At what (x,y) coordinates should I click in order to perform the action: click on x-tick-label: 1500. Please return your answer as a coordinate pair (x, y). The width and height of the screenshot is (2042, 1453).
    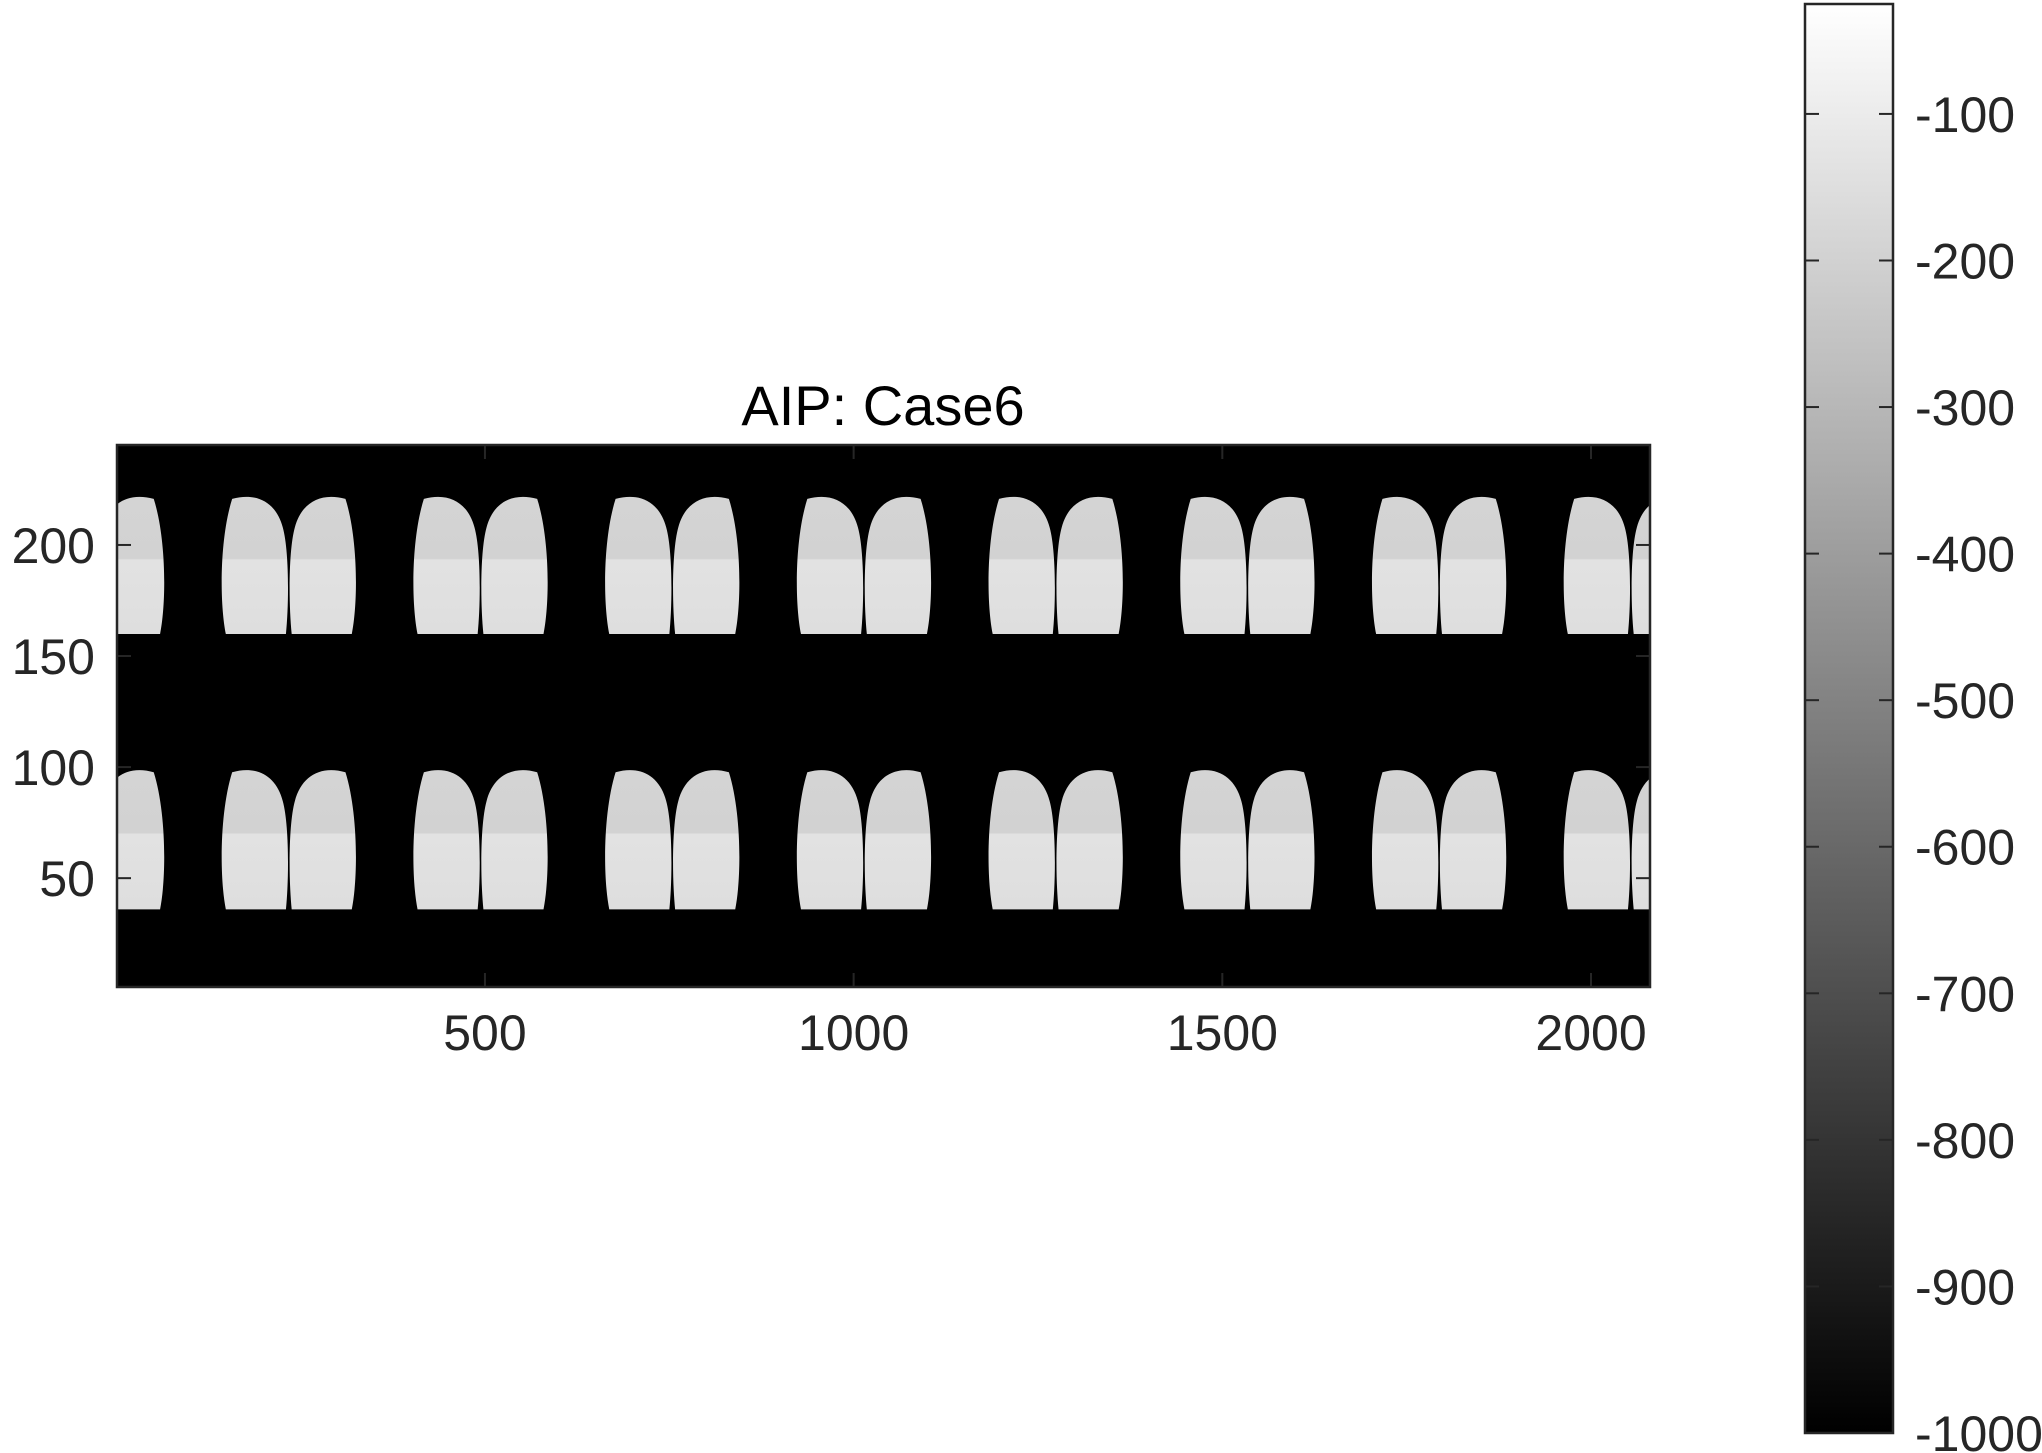
    Looking at the image, I should click on (1222, 1033).